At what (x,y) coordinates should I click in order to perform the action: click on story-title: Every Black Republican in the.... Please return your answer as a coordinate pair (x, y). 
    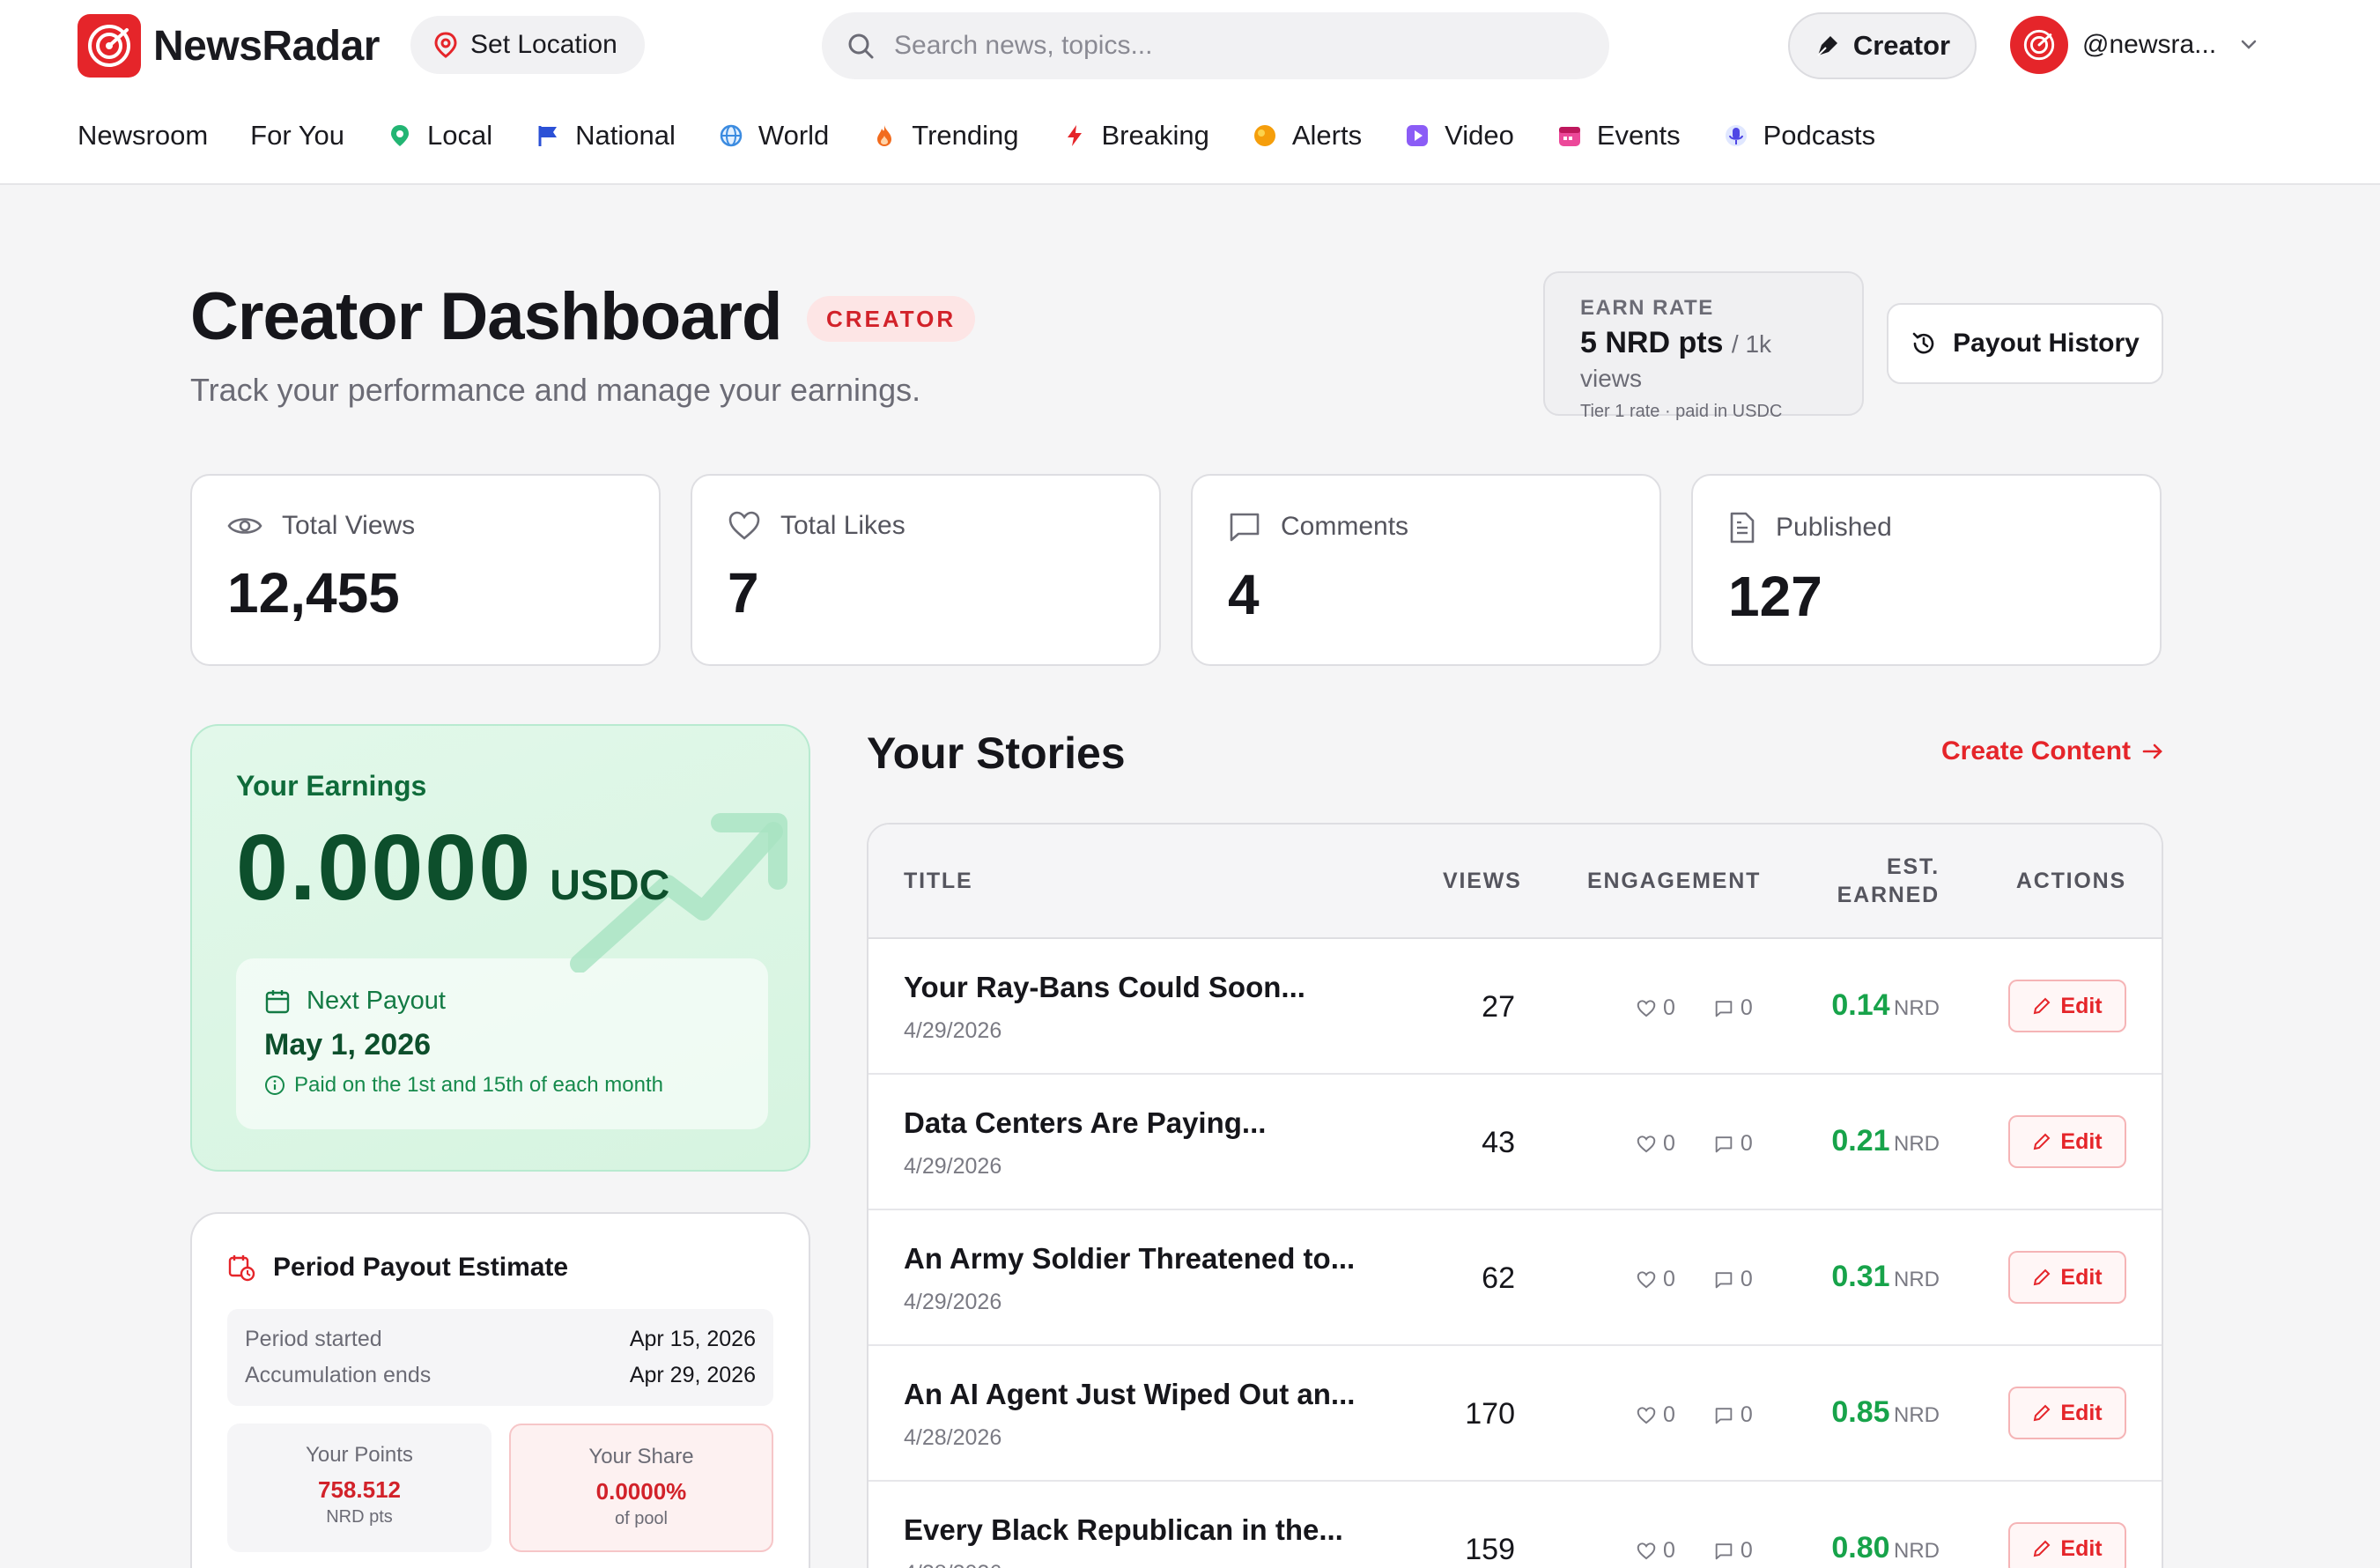
    Looking at the image, I should click on (1123, 1529).